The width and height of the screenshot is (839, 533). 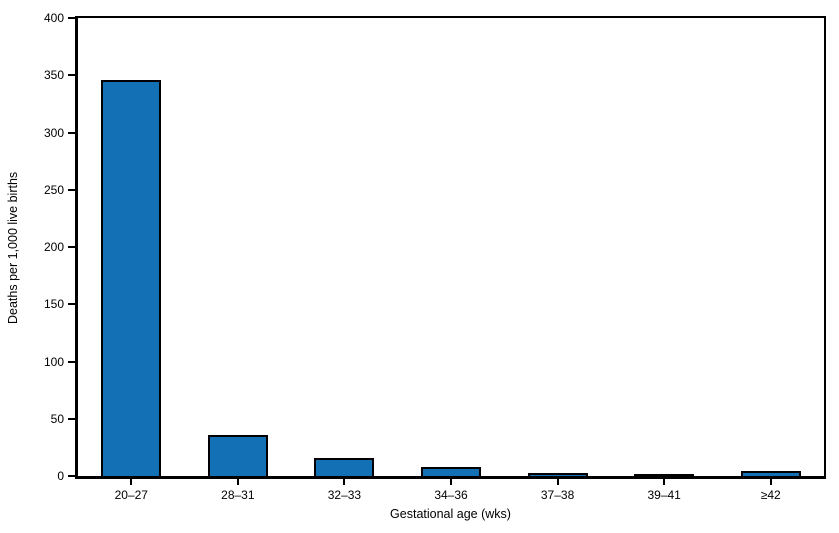 I want to click on y-tick-label: 200, so click(x=53, y=247).